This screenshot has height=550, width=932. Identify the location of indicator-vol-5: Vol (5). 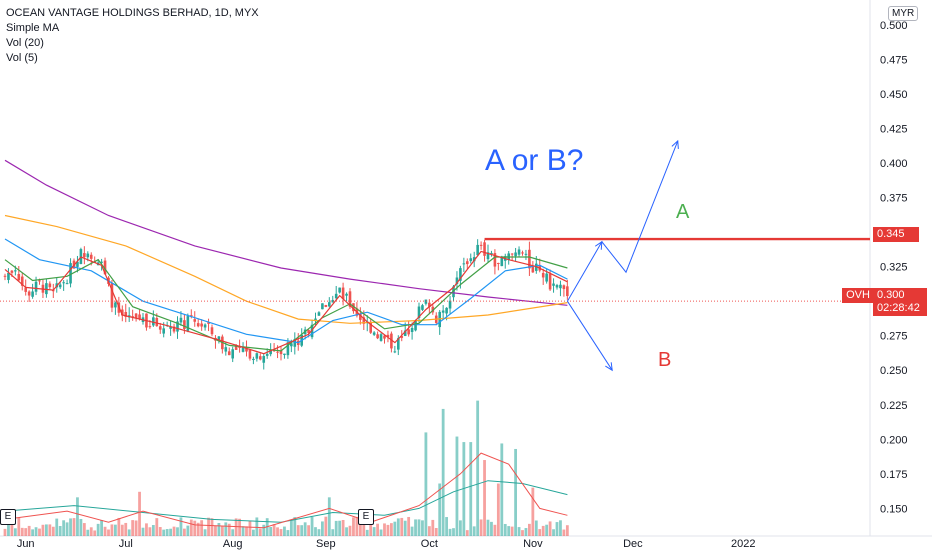
(22, 58).